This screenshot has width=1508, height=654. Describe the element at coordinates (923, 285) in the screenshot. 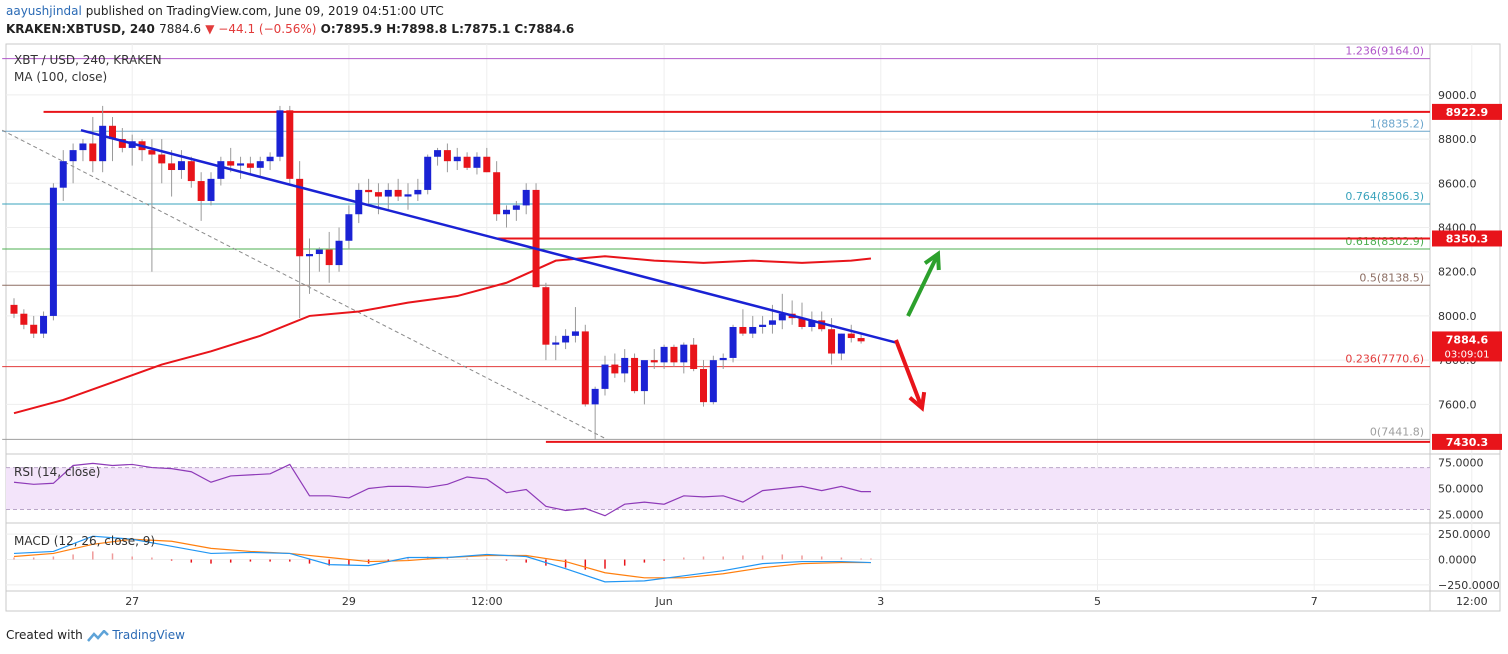

I see `arrow-up-shaft` at that location.